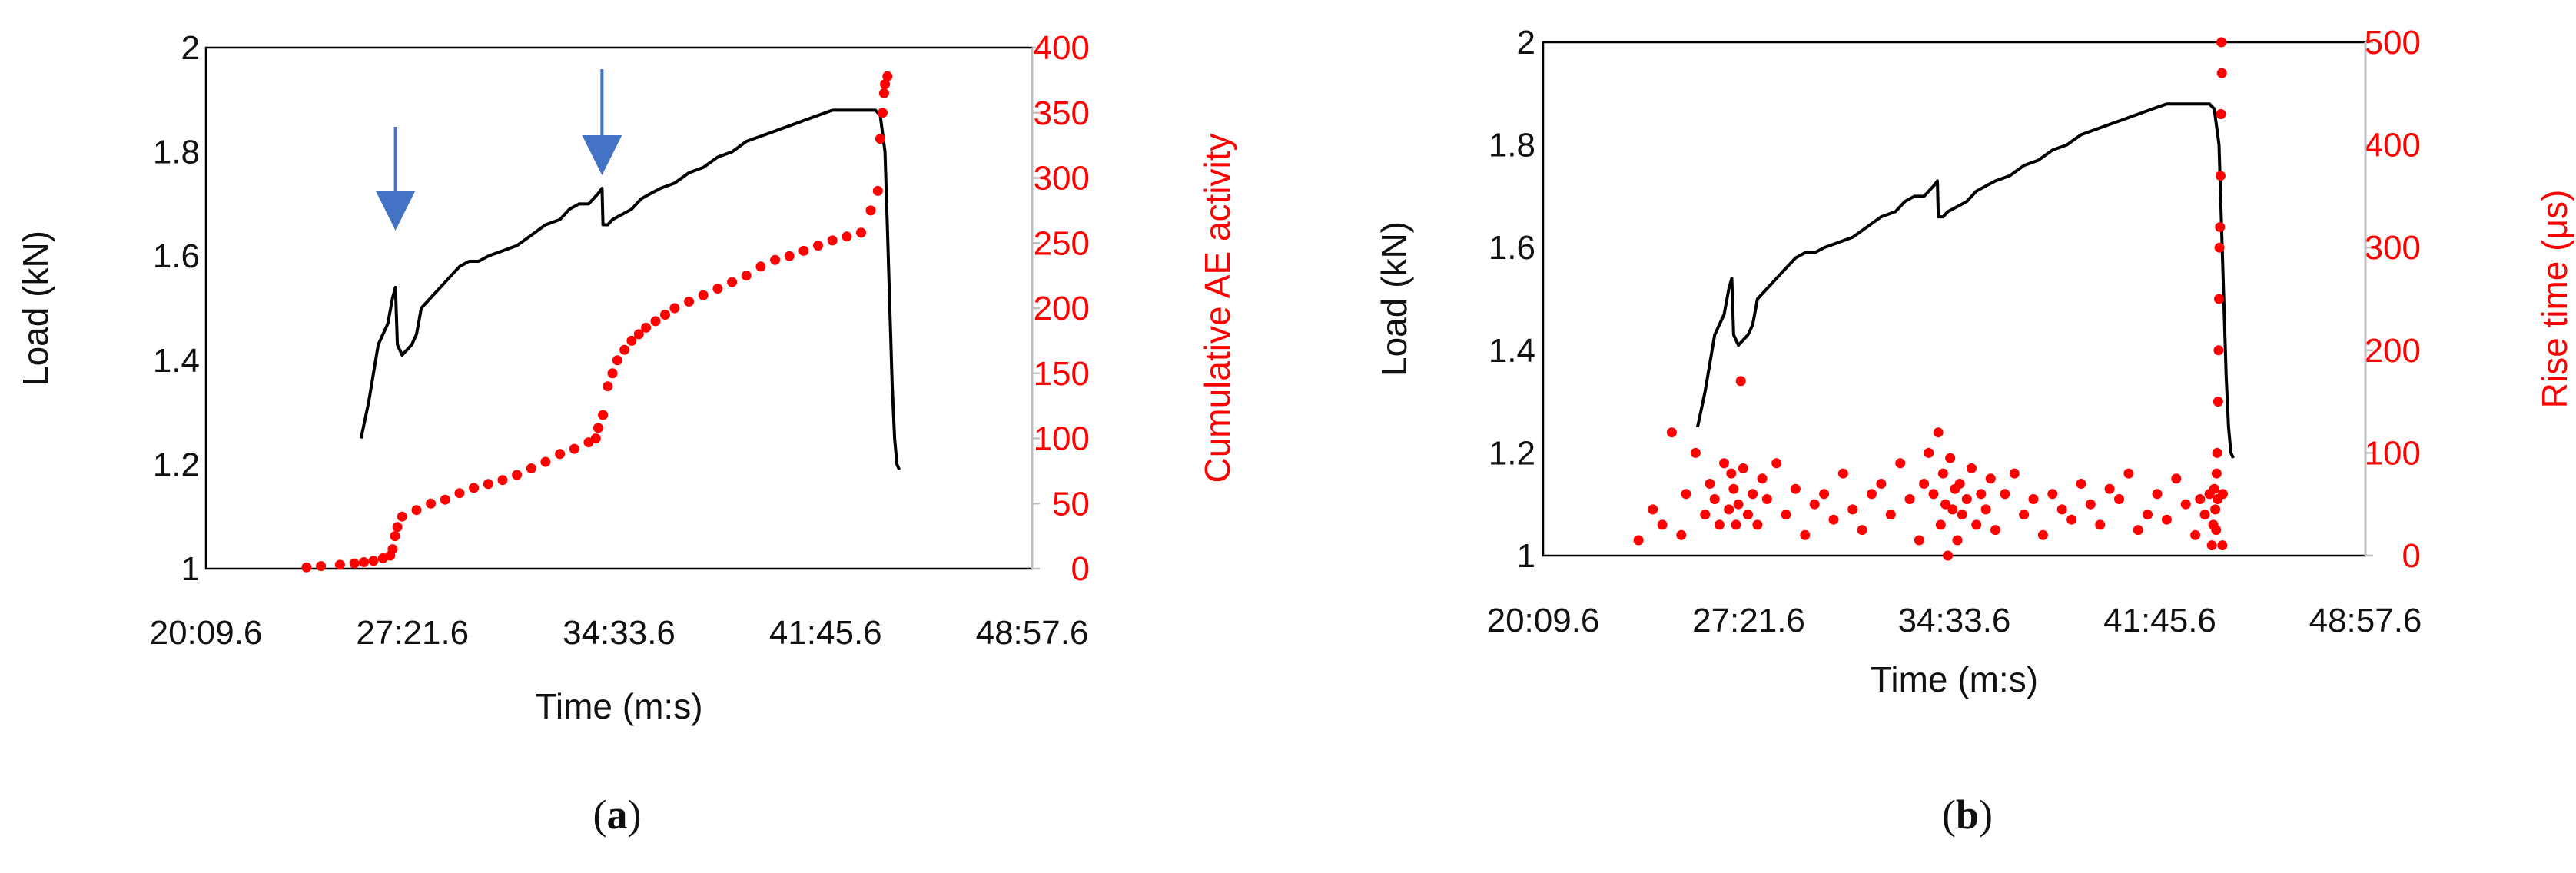 The width and height of the screenshot is (2576, 873). Describe the element at coordinates (2554, 299) in the screenshot. I see `y2-axis-label: Rise time (μs)` at that location.